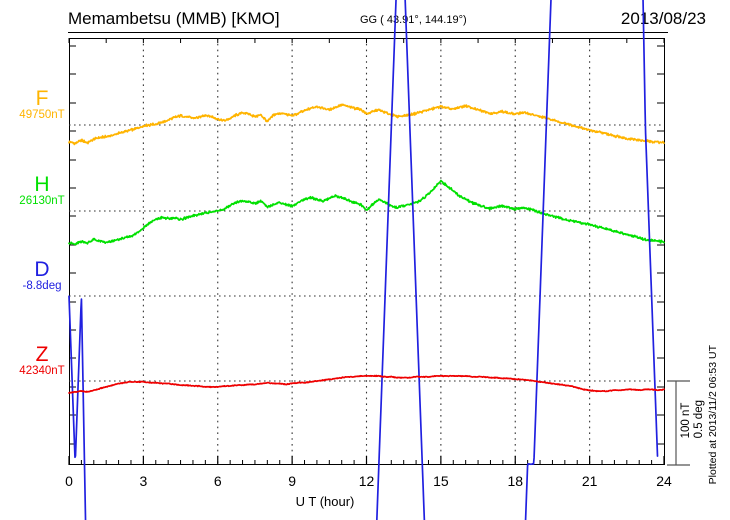  Describe the element at coordinates (217, 481) in the screenshot. I see `x-axis-tick-label: 6` at that location.